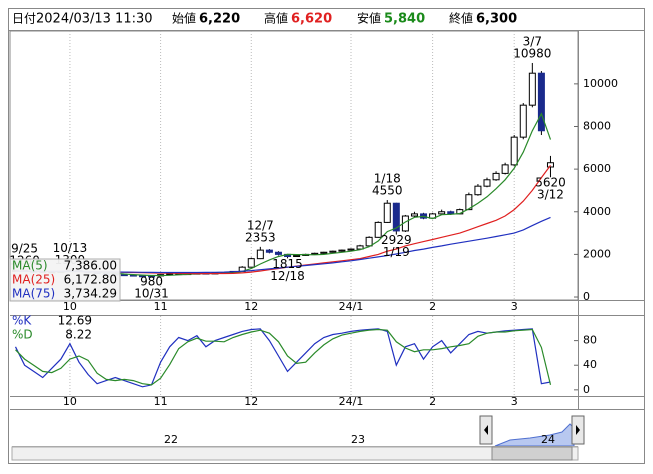 The height and width of the screenshot is (474, 653). Describe the element at coordinates (311, 19) in the screenshot. I see `high: 6,620` at that location.